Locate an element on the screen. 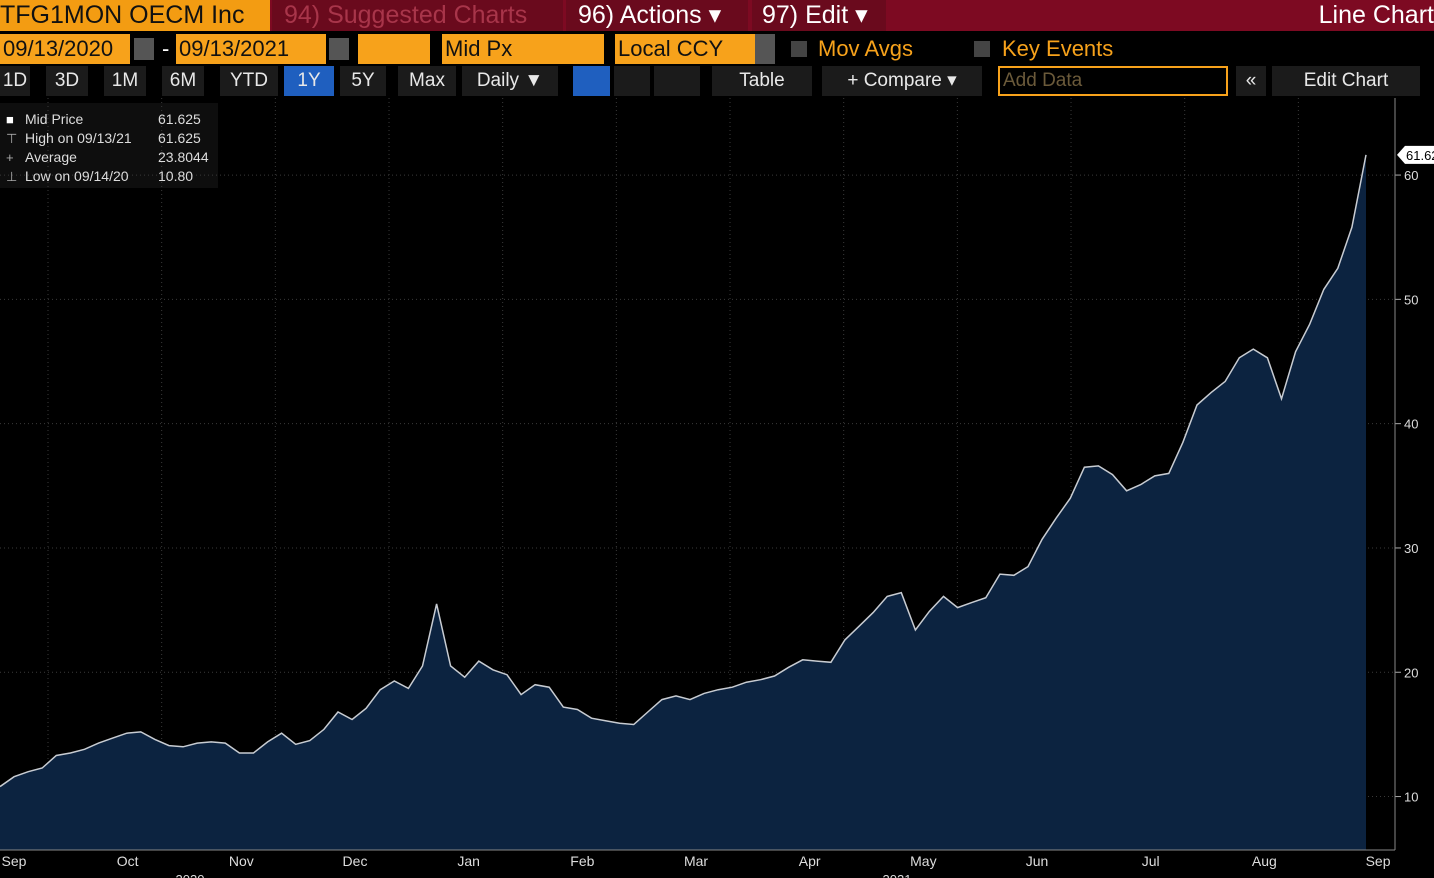 The height and width of the screenshot is (878, 1434). y-tick-label: 60 is located at coordinates (1411, 175).